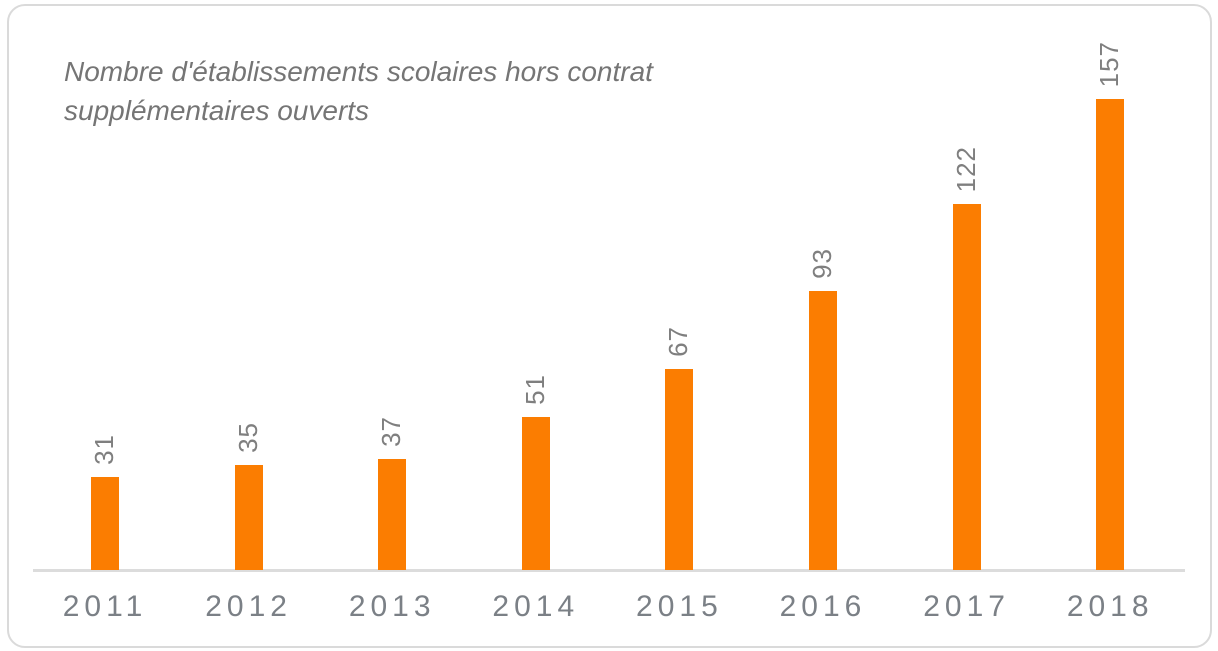  Describe the element at coordinates (1109, 63) in the screenshot. I see `bar-value-label-2018: 157` at that location.